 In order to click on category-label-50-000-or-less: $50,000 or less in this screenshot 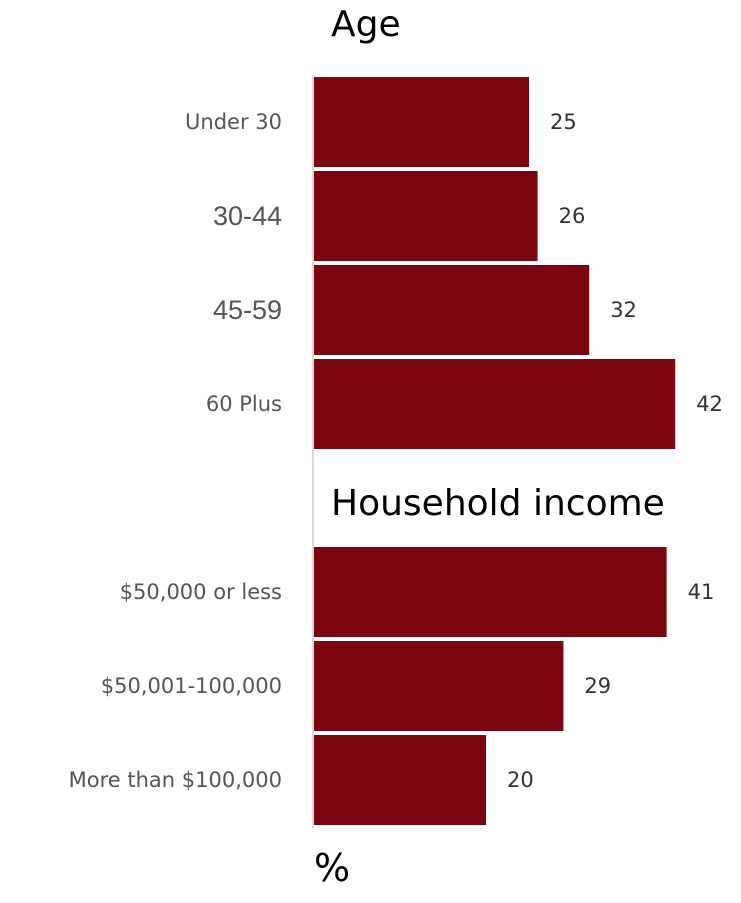, I will do `click(201, 592)`.